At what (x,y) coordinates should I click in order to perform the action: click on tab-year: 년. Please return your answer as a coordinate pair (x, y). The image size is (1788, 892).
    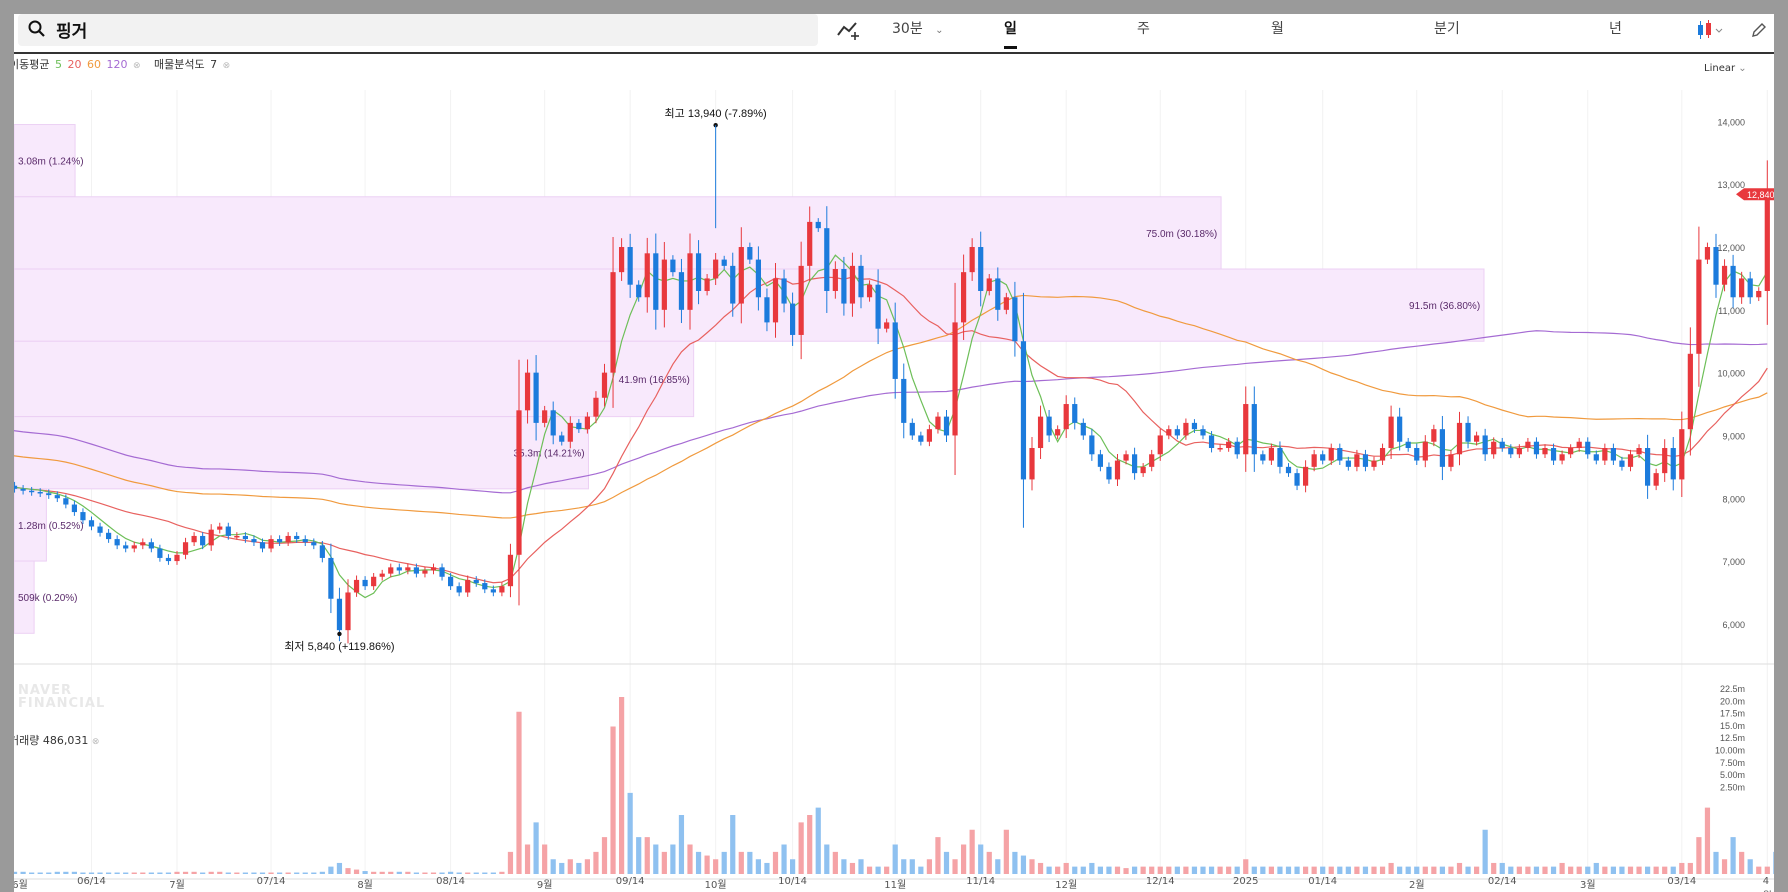
    Looking at the image, I should click on (1615, 29).